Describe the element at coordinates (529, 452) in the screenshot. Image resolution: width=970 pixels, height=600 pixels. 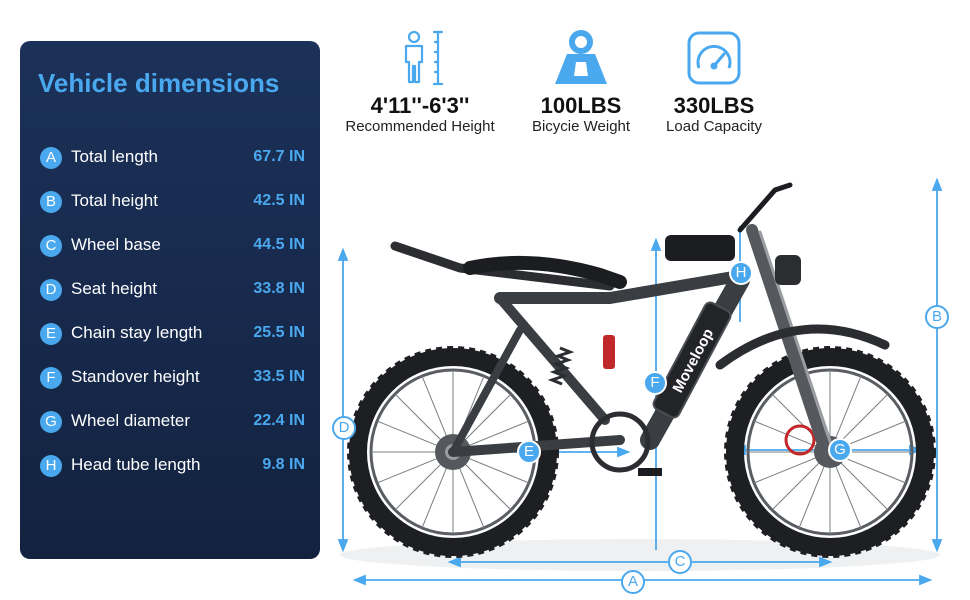
I see `marker-e: E` at that location.